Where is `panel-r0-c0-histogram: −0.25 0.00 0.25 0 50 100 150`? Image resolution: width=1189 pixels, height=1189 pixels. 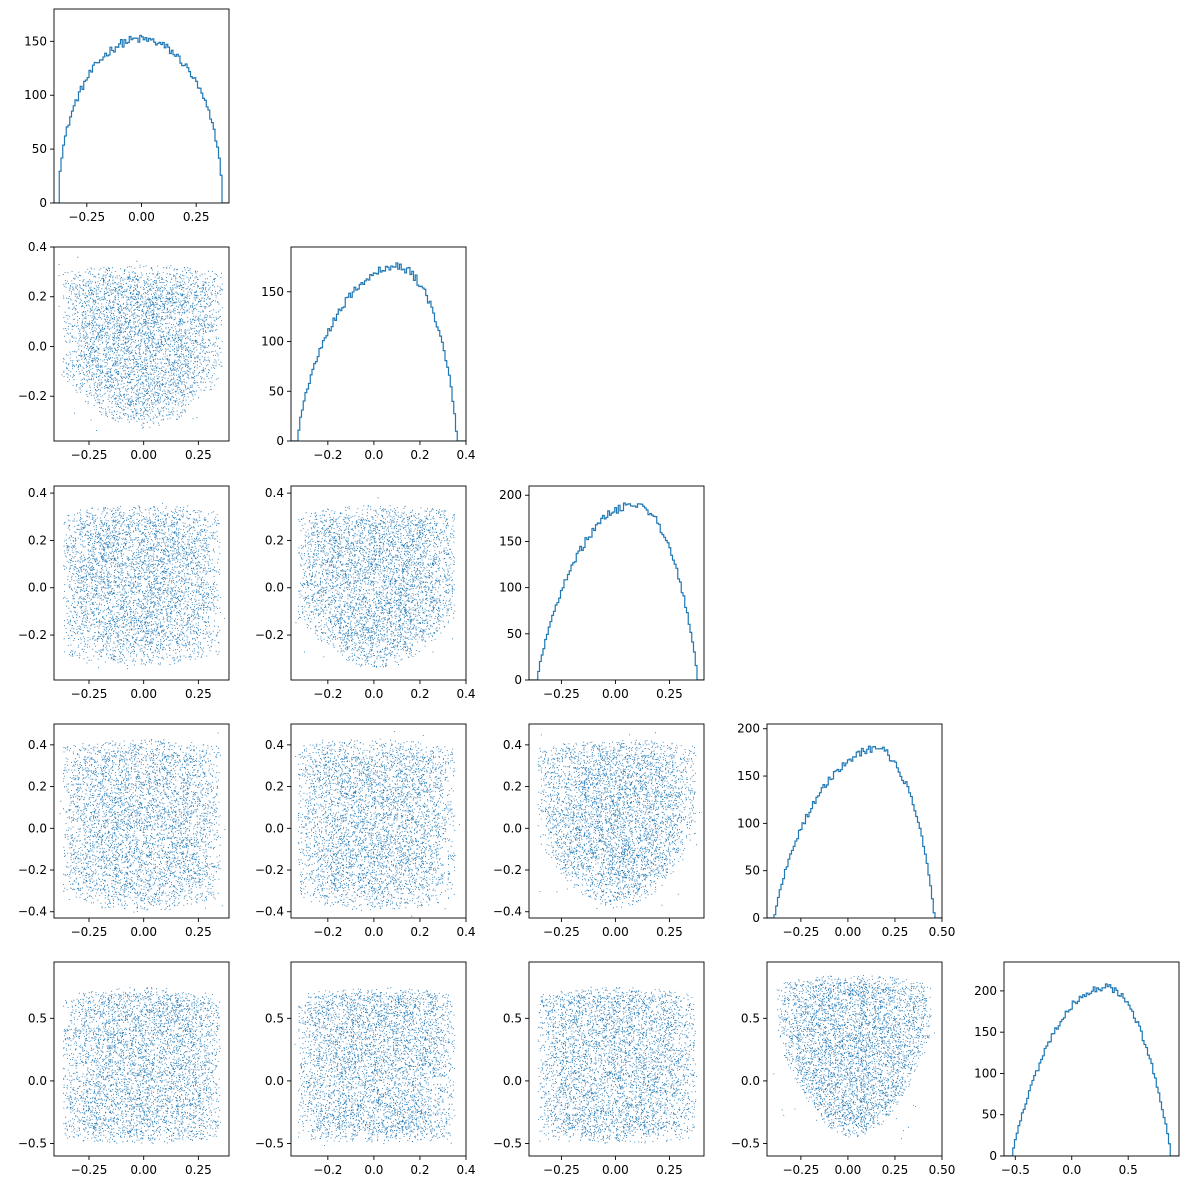 panel-r0-c0-histogram: −0.25 0.00 0.25 0 50 100 150 is located at coordinates (127, 116).